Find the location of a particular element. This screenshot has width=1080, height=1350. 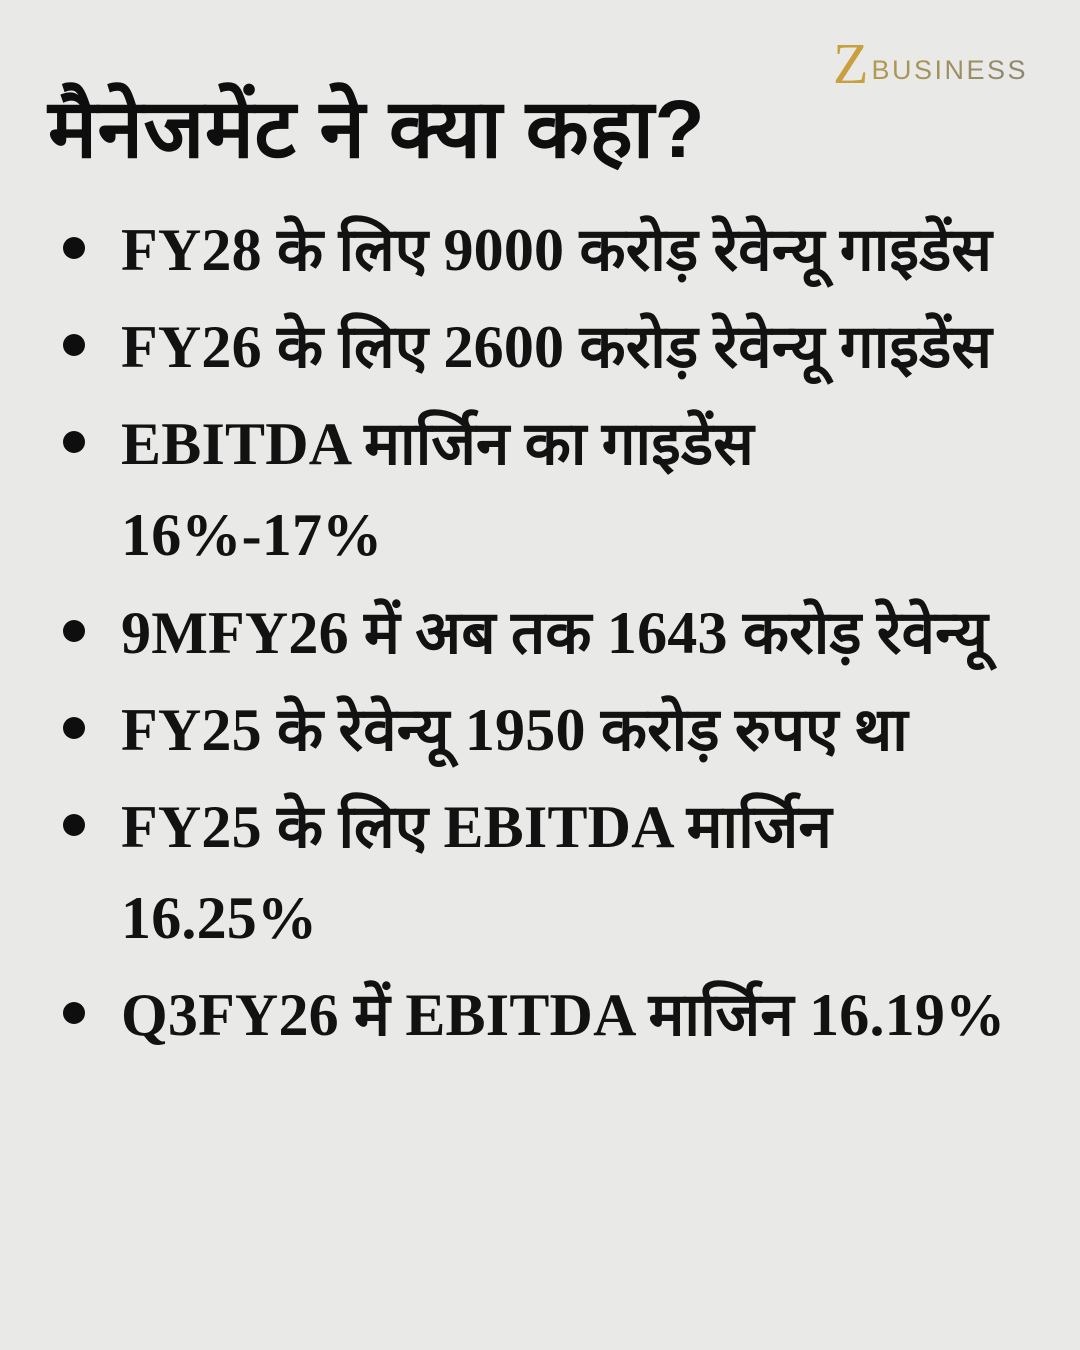

bullet-text: FY25 के लिए EBITDA मार्जिन 16.25% is located at coordinates (476, 872).